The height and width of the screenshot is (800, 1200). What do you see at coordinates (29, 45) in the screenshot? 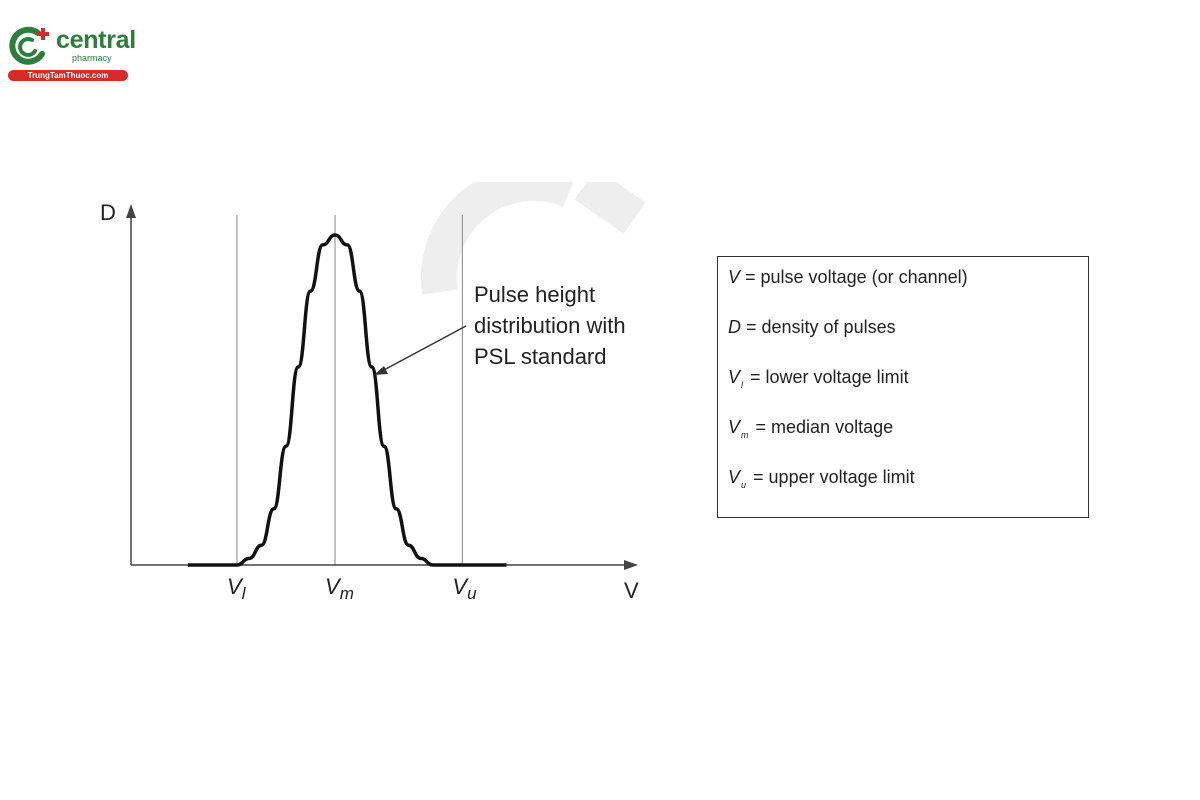
I see `central-logo-icon` at bounding box center [29, 45].